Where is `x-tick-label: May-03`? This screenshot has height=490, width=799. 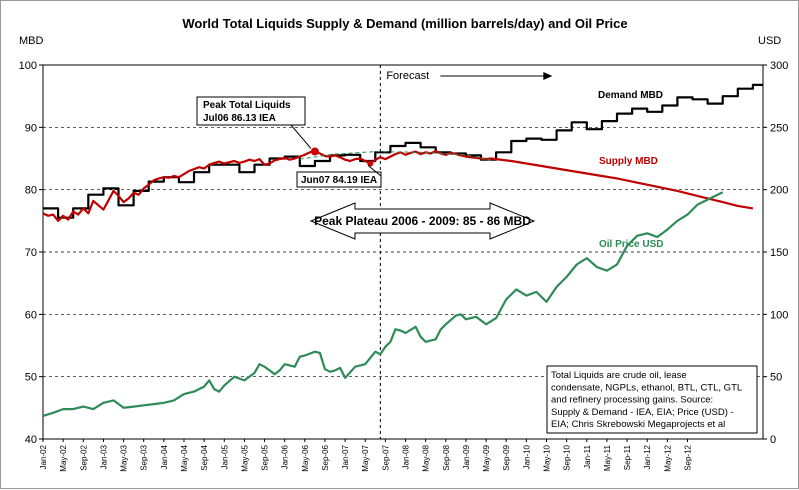 x-tick-label: May-03 is located at coordinates (124, 457).